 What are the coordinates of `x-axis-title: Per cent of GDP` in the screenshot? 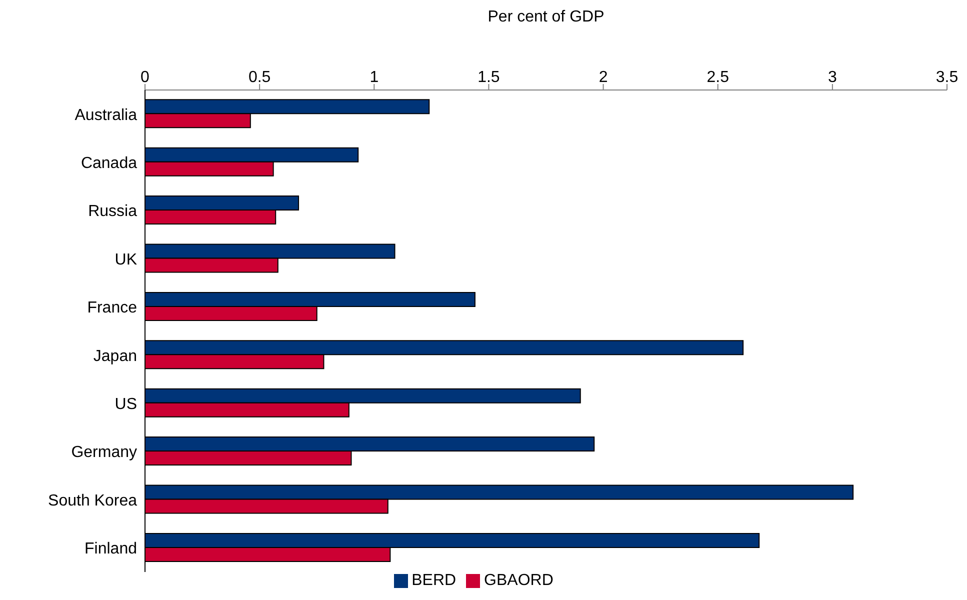 It's located at (546, 17).